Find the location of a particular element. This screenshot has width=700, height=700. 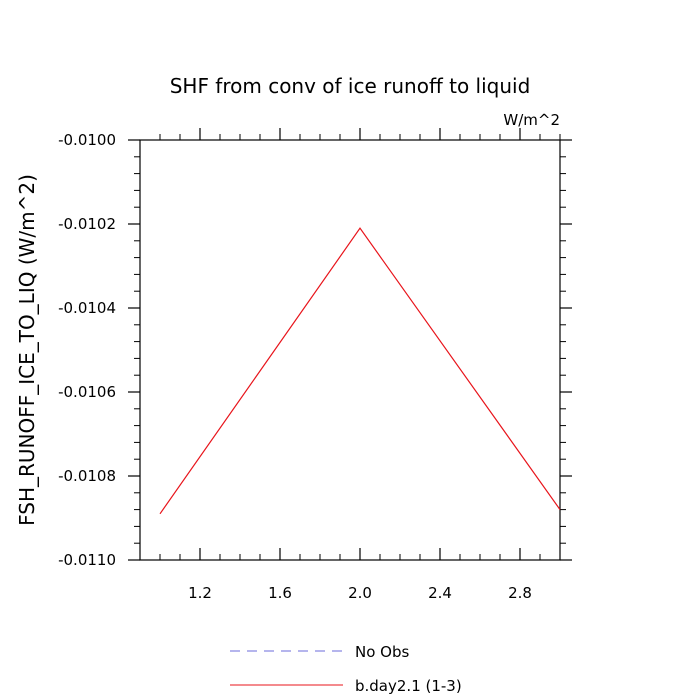

y-tick-label: -0.0110 is located at coordinates (87, 560).